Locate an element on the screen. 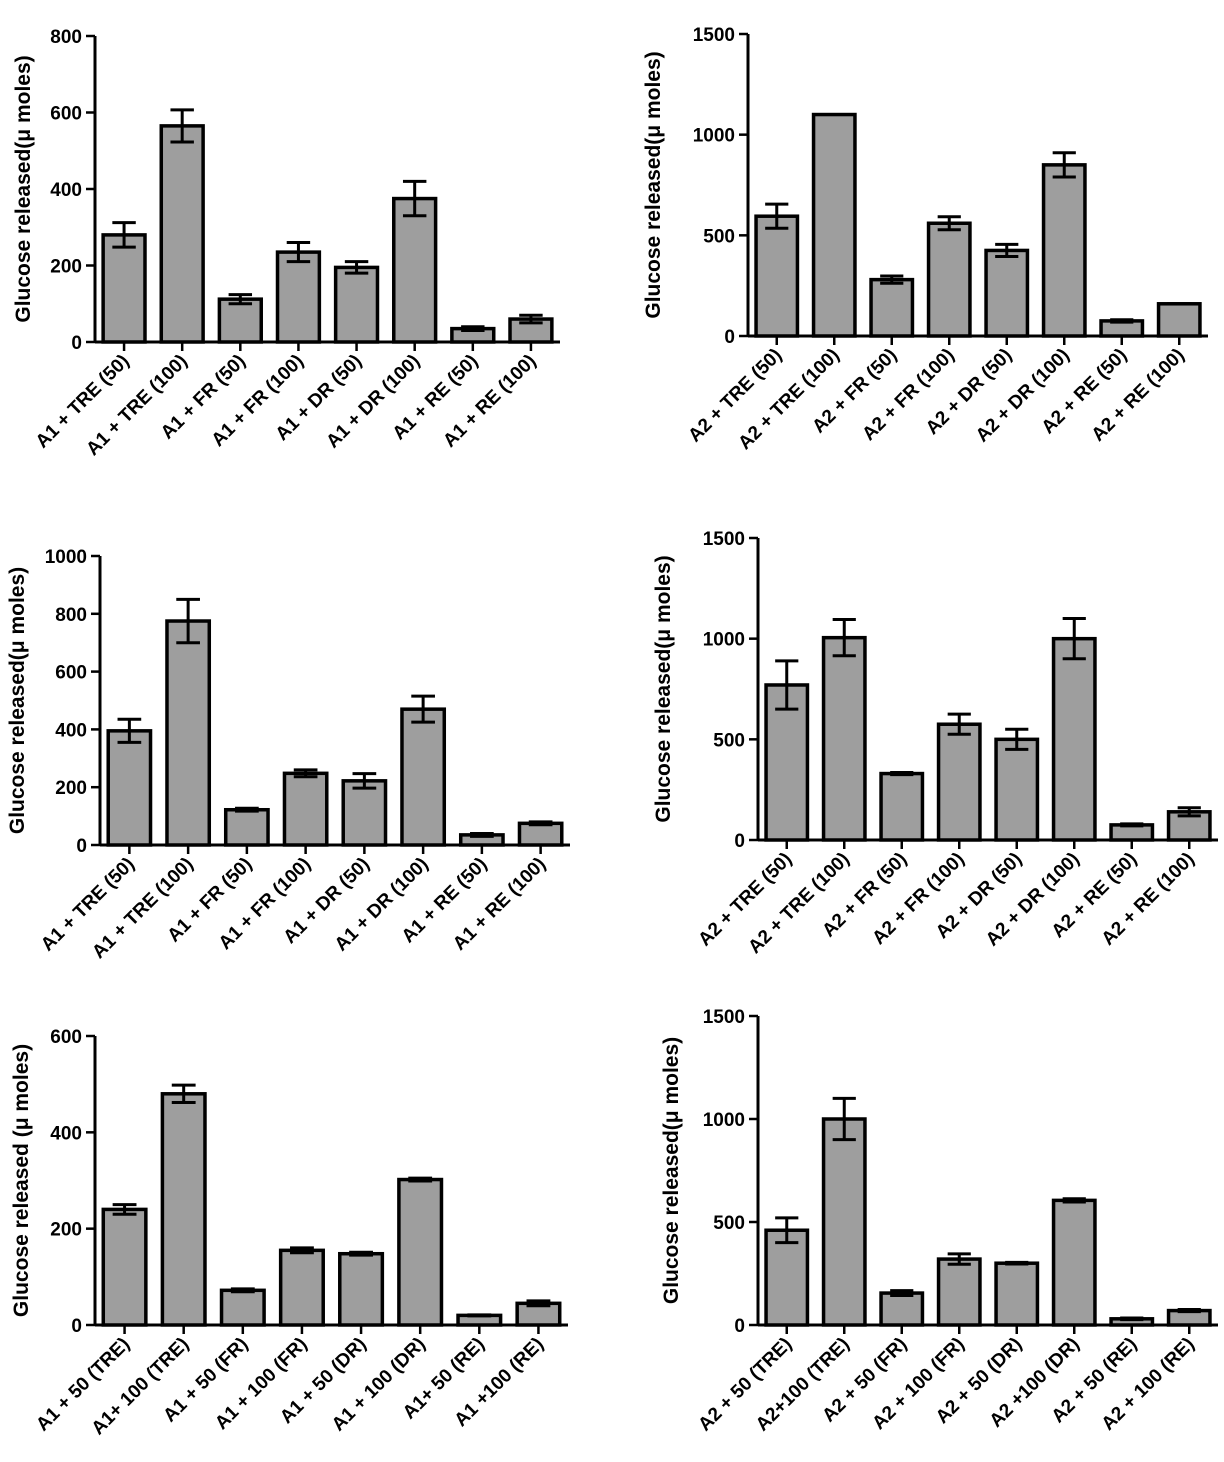 This screenshot has height=1462, width=1224. y-axis-label: Glucose released (μ moles) is located at coordinates (21, 1180).